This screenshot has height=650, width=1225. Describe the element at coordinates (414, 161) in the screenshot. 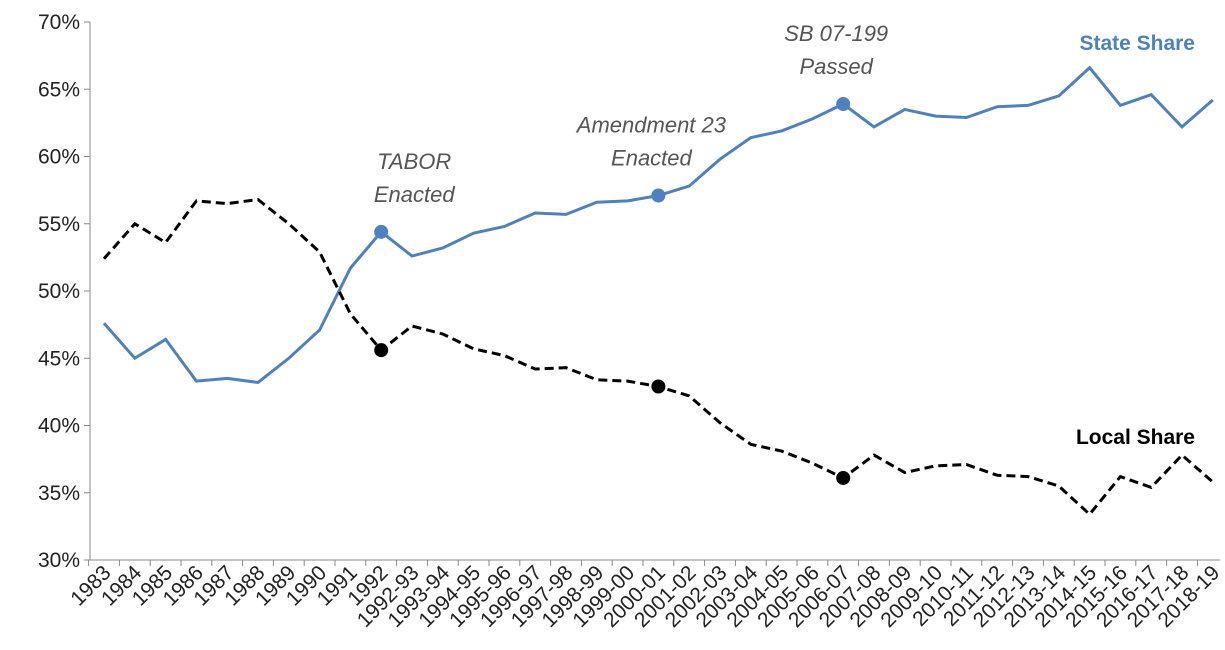

I see `annotation-text: TABOR` at that location.